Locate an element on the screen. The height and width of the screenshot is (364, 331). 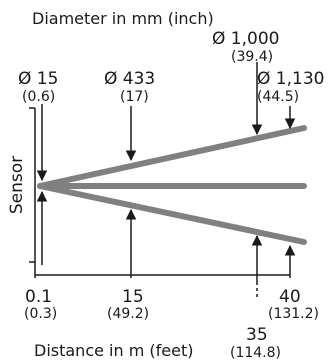
distance-axis is located at coordinates (162, 281).